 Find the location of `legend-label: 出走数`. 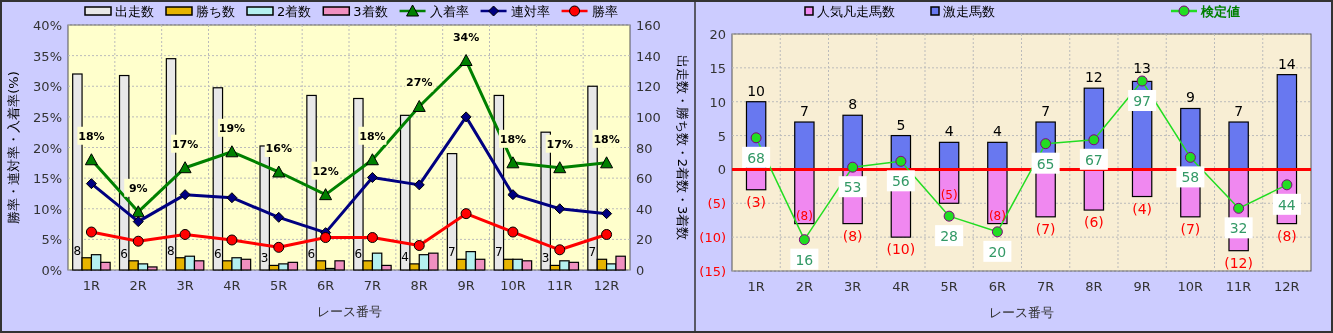

legend-label: 出走数 is located at coordinates (134, 11).